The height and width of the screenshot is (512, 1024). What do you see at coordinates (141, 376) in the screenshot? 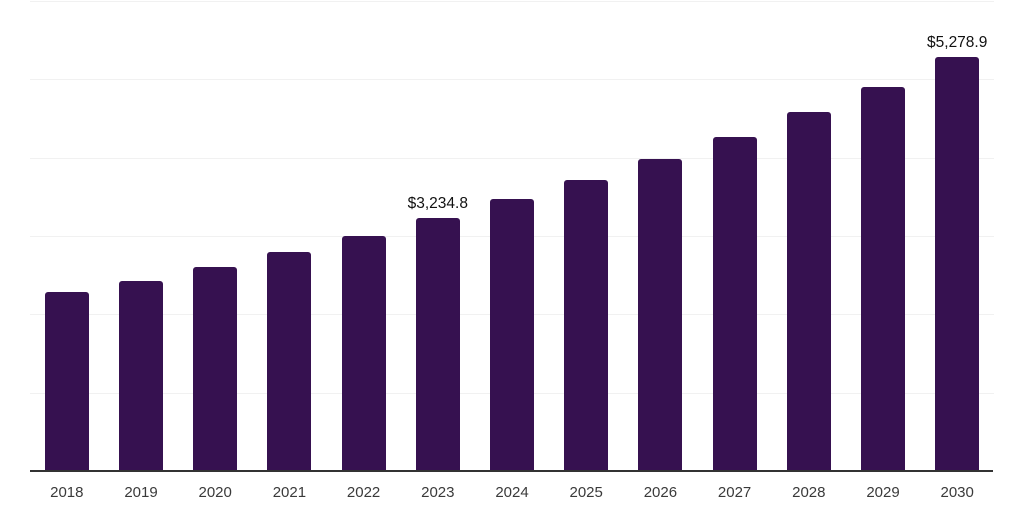
I see `bar-2019` at bounding box center [141, 376].